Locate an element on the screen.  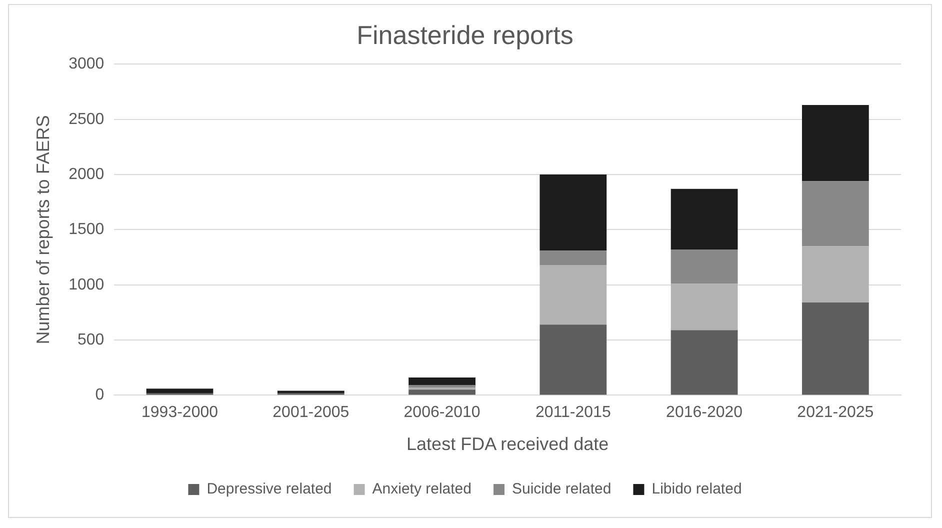
x-tick-label: 2011-2015 is located at coordinates (573, 413).